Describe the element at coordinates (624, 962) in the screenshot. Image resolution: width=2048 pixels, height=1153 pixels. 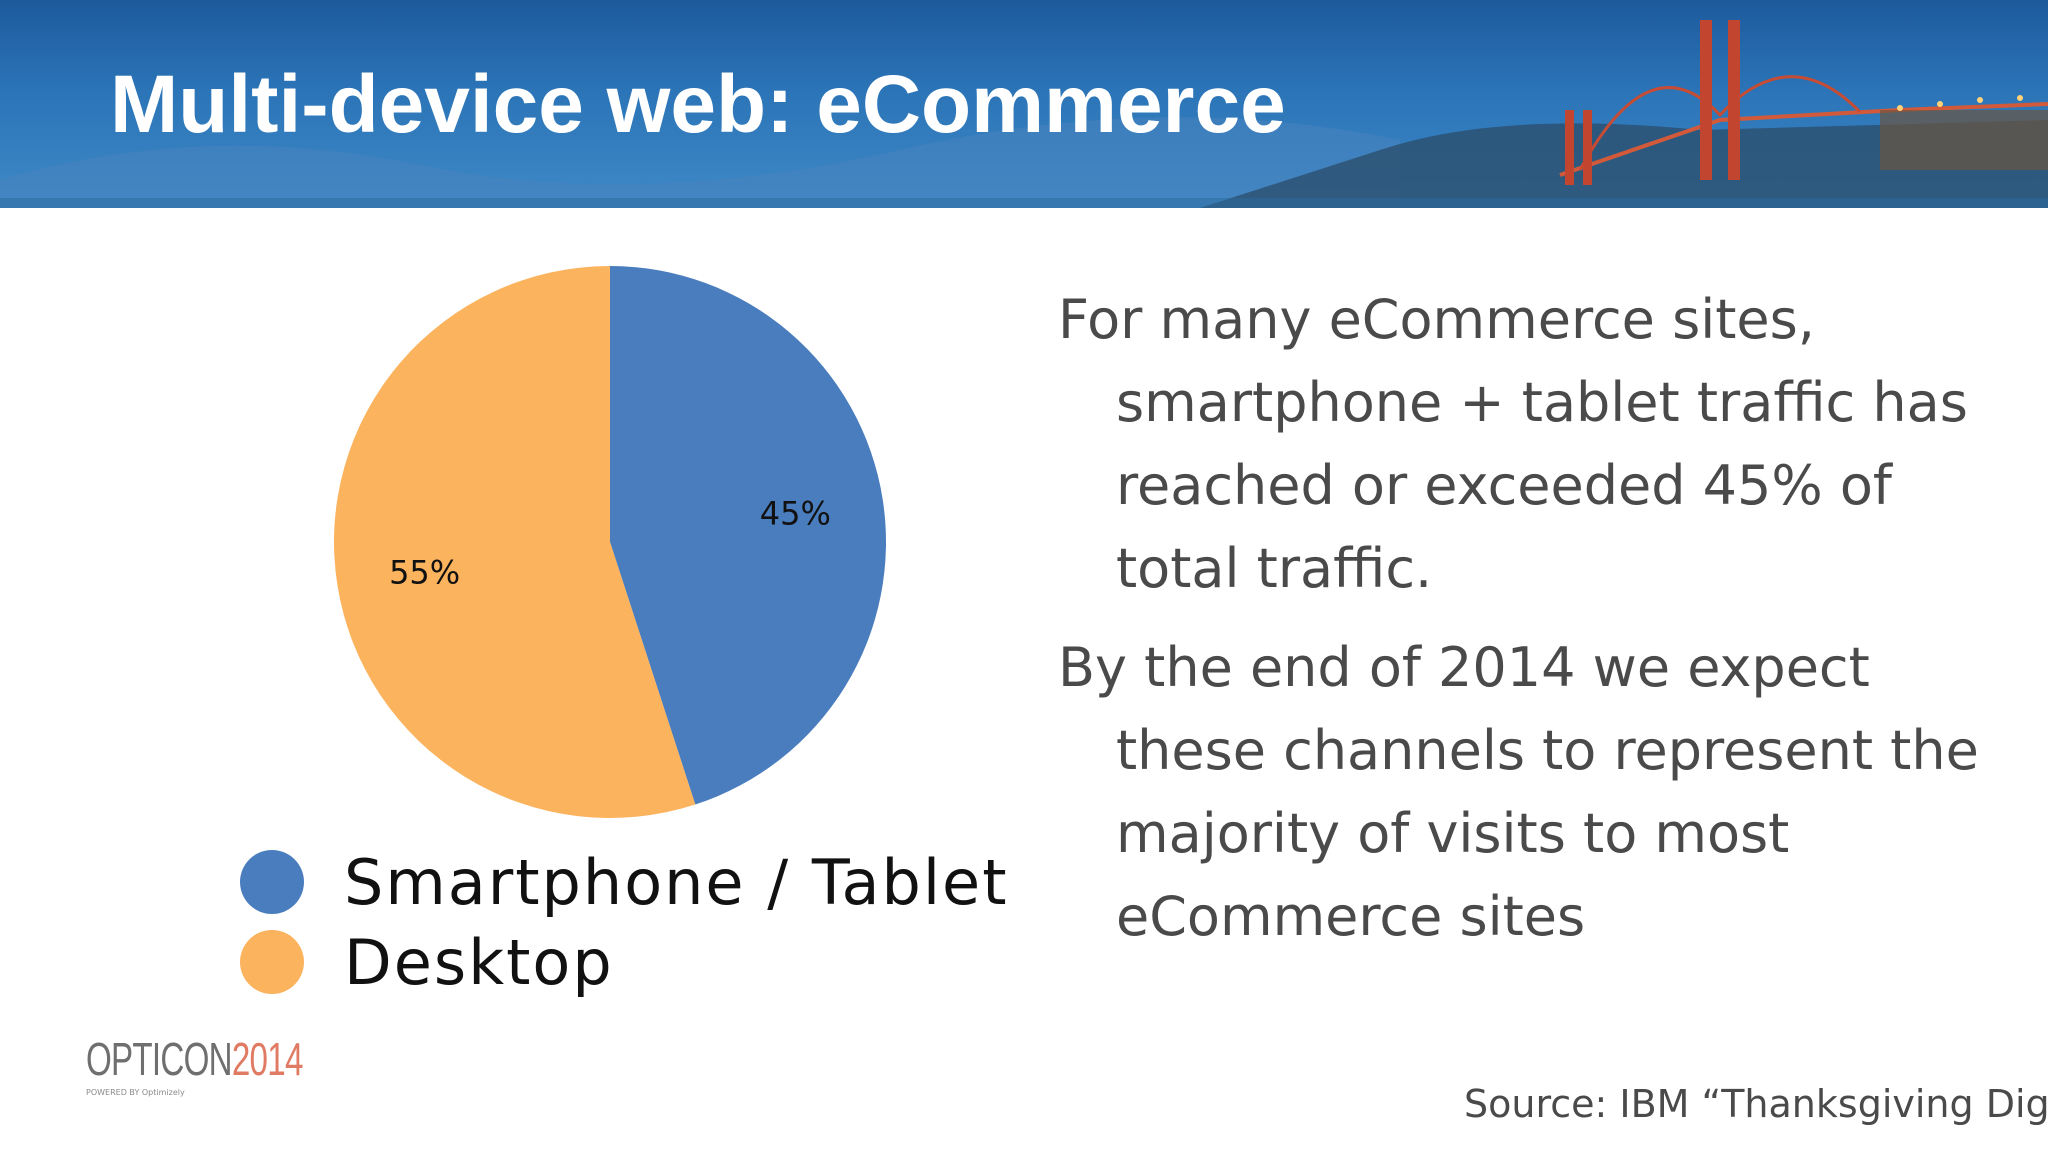
I see `legend-item-desktop: Desktop` at that location.